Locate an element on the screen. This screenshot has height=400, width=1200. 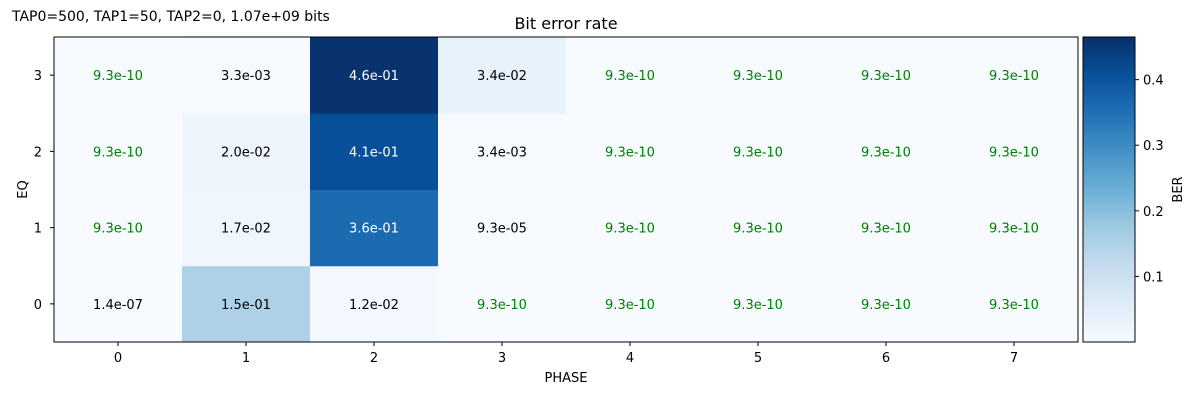
y-tick-label: 3 is located at coordinates (38, 76).